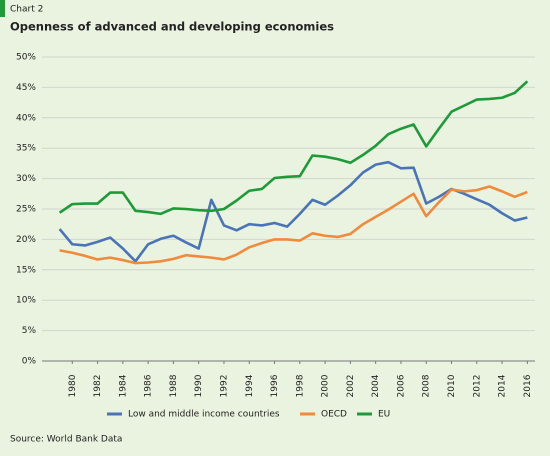 The height and width of the screenshot is (456, 550). What do you see at coordinates (66, 440) in the screenshot?
I see `source: Source: World Bank Data` at bounding box center [66, 440].